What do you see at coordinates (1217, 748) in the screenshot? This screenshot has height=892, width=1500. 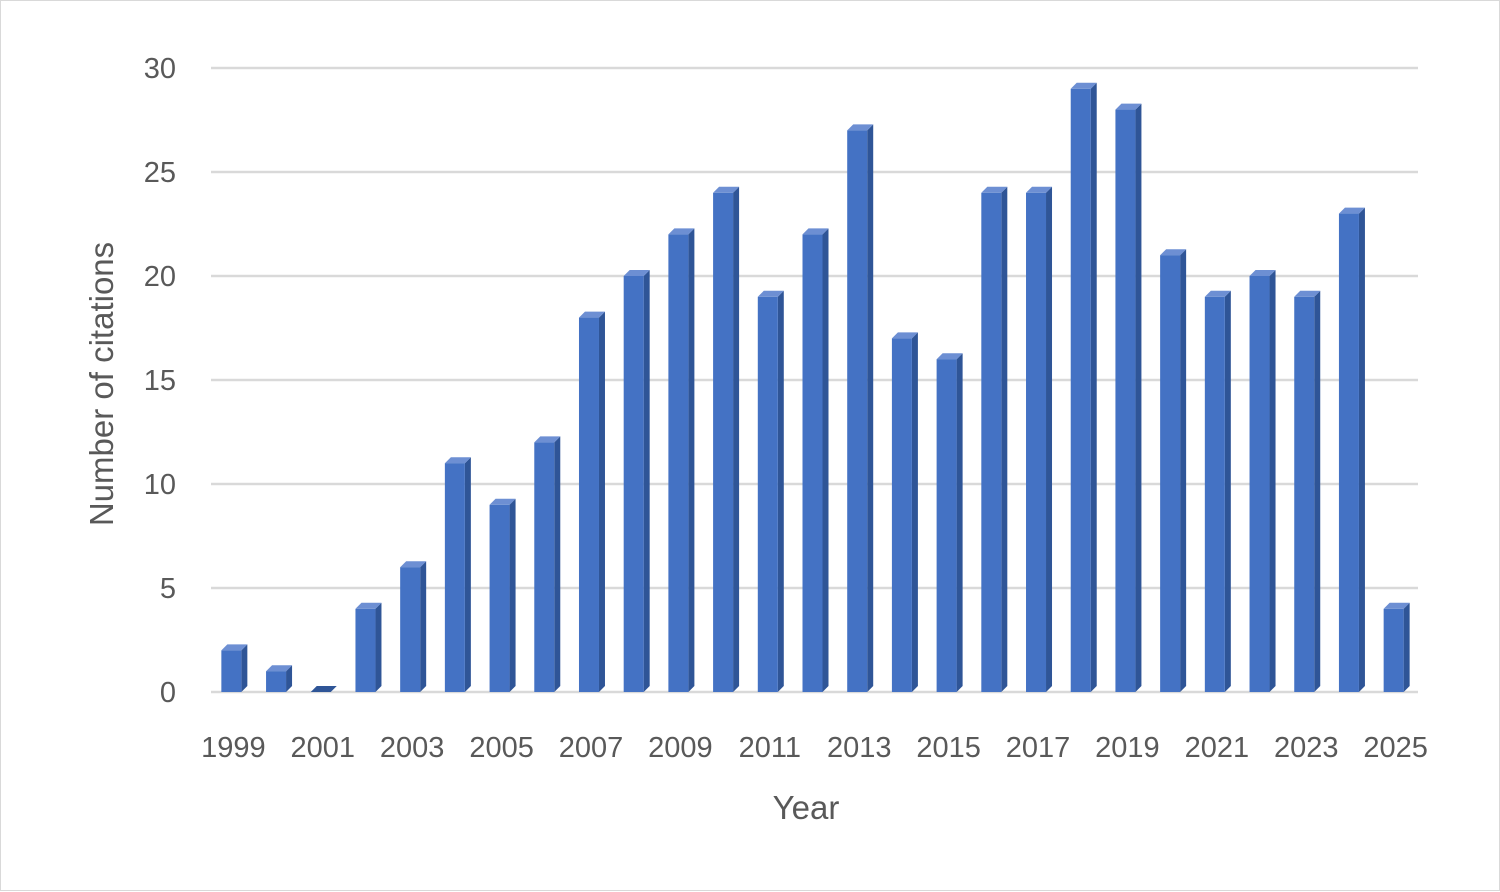 I see `x-tick-label: 2021` at bounding box center [1217, 748].